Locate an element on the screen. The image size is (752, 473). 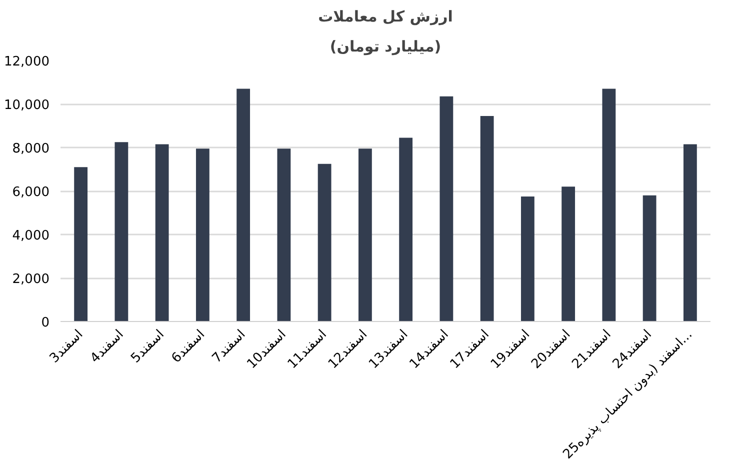
y-tick-label: 12,000 is located at coordinates (27, 62).